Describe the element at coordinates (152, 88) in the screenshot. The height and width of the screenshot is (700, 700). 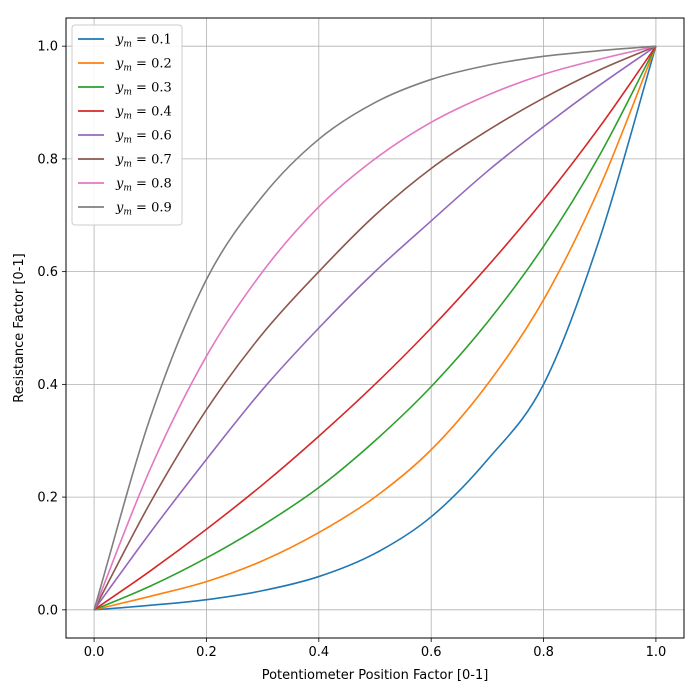
I see `legend-value: = 0.3` at that location.